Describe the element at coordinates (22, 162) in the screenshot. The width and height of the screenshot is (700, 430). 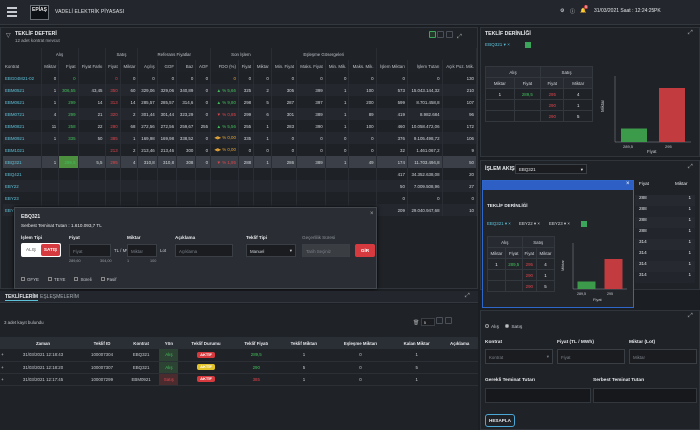
I see `contract-cell: EBQ321` at that location.